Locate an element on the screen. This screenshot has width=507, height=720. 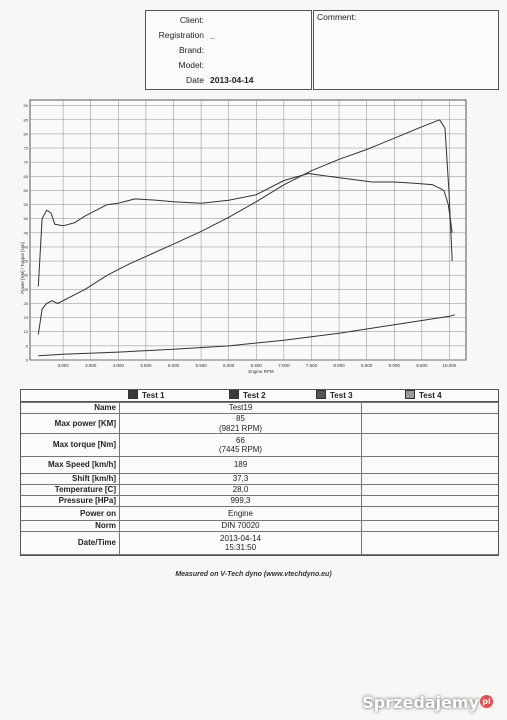
date-row: Date 2013-04-14 is located at coordinates (228, 80).